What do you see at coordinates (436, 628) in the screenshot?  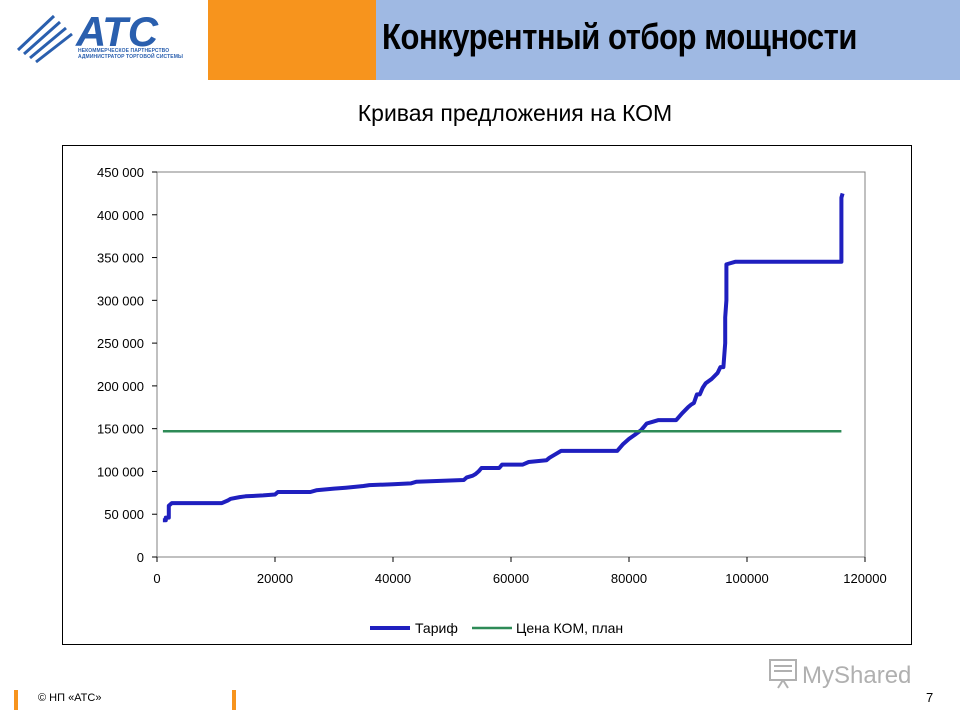 I see `legend-label: Тариф` at bounding box center [436, 628].